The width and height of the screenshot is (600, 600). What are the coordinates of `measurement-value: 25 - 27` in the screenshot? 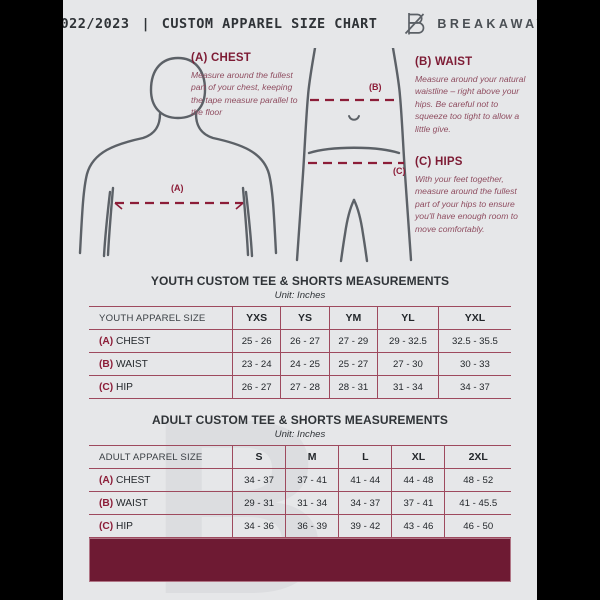 It's located at (353, 364).